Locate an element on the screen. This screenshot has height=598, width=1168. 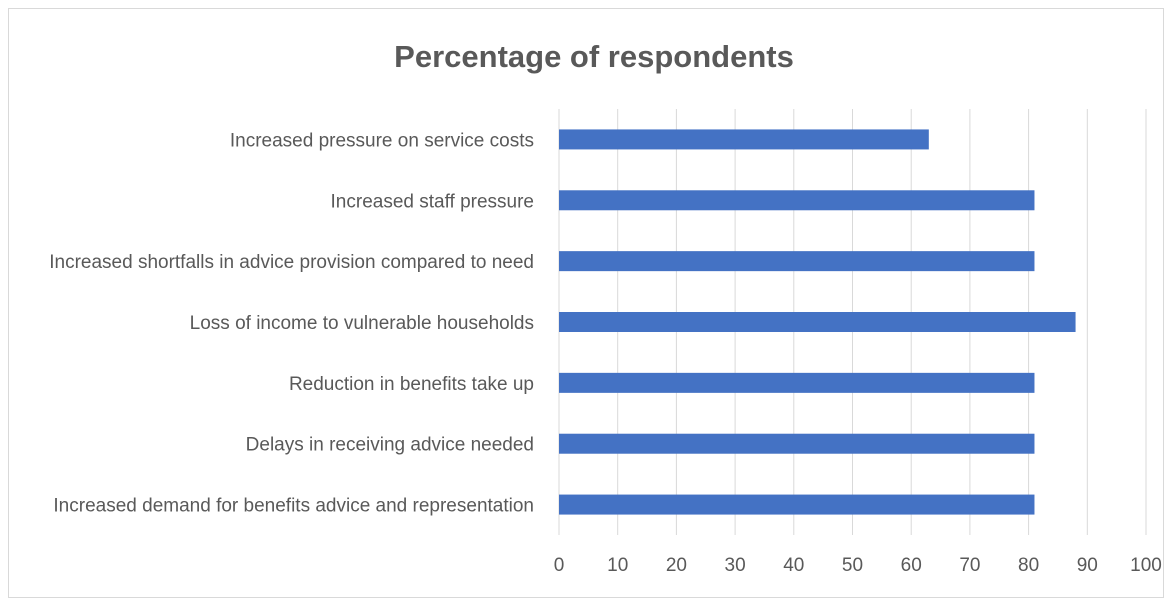
x-tick-label: 40 is located at coordinates (793, 565).